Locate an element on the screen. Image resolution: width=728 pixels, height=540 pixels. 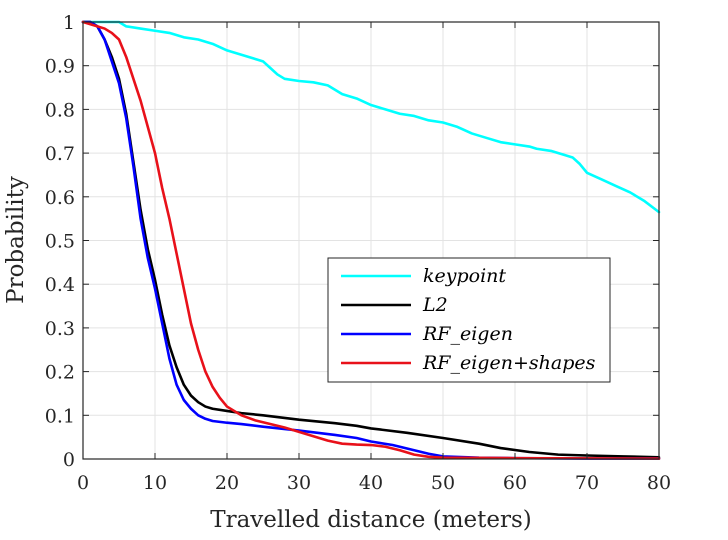
x-tick-label: 30 is located at coordinates (299, 483).